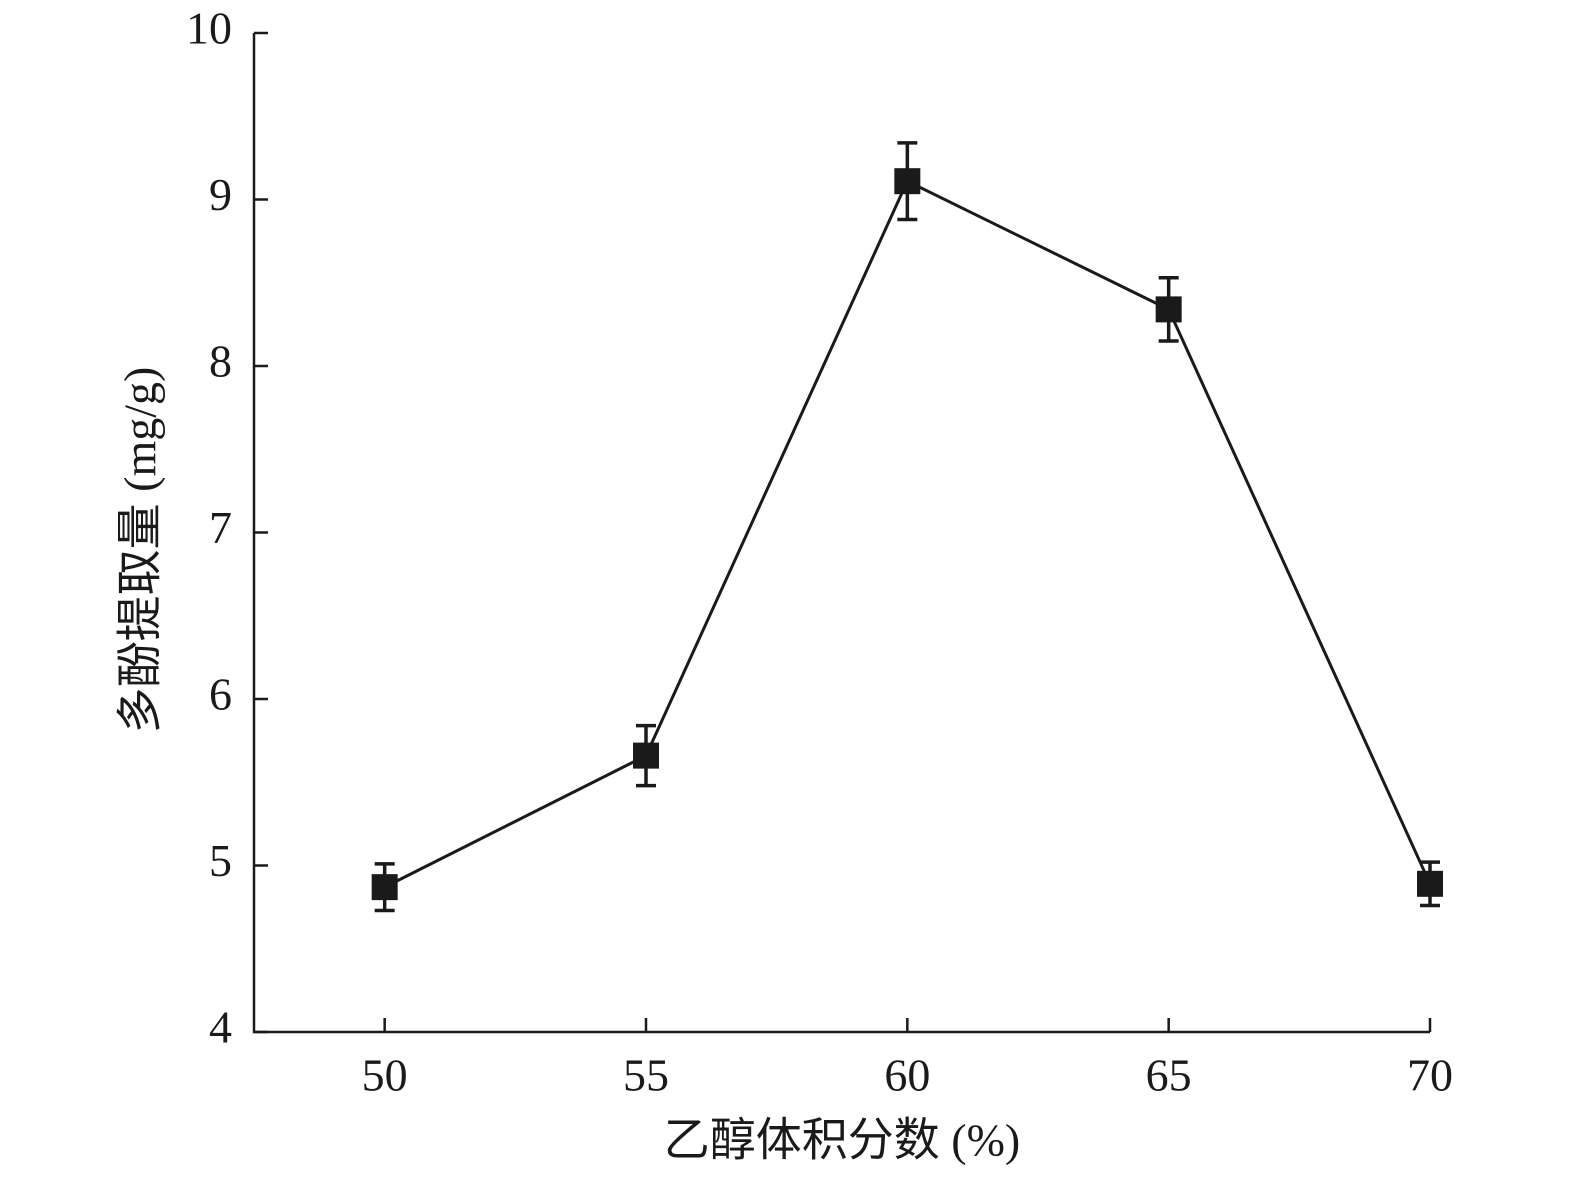 The image size is (1575, 1191). I want to click on y-tick-label: 6, so click(220, 694).